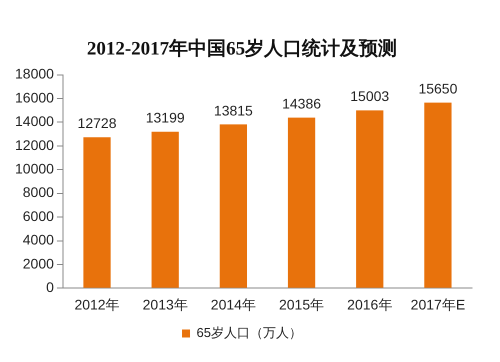  Describe the element at coordinates (234, 110) in the screenshot. I see `data-label: 13815` at that location.